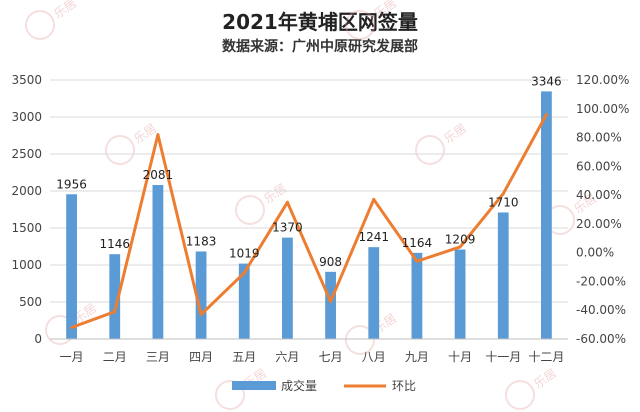 The width and height of the screenshot is (640, 412). What do you see at coordinates (158, 175) in the screenshot?
I see `bar-value-label: 2081` at bounding box center [158, 175].